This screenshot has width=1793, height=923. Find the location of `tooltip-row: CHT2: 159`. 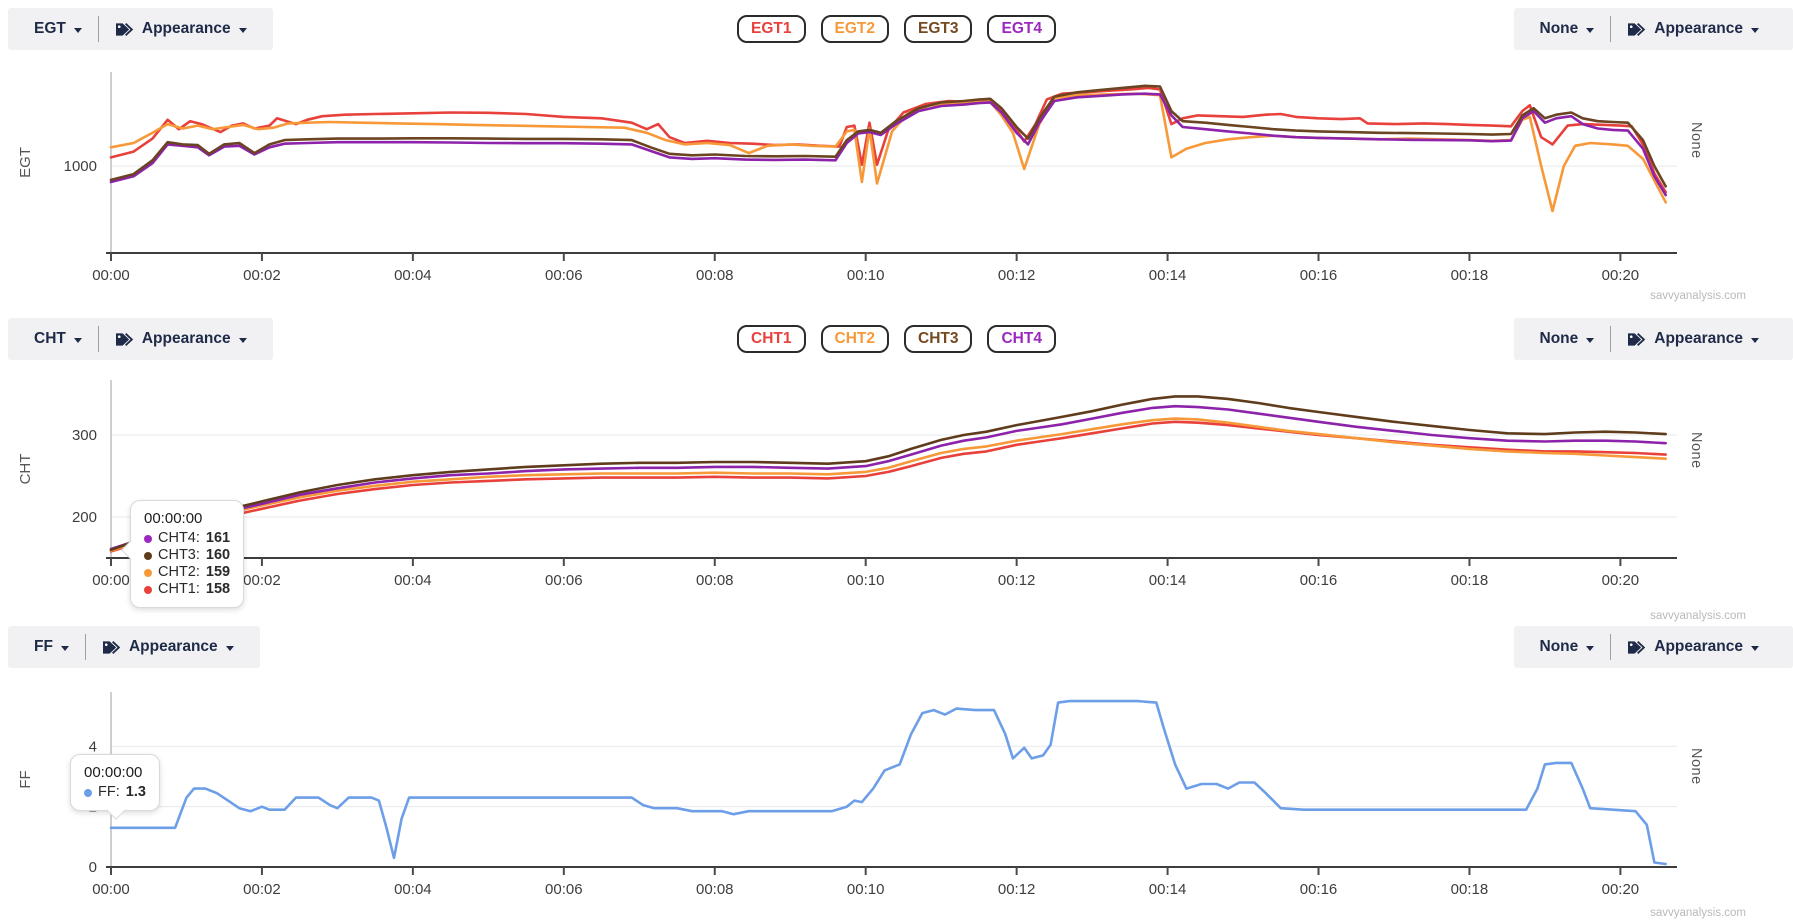

tooltip-row: CHT2: 159 is located at coordinates (187, 572).